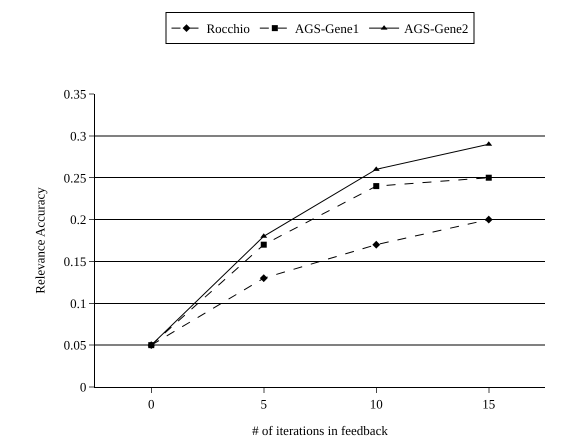 This screenshot has height=448, width=574. What do you see at coordinates (75, 178) in the screenshot?
I see `y-tick-label: 0.25` at bounding box center [75, 178].